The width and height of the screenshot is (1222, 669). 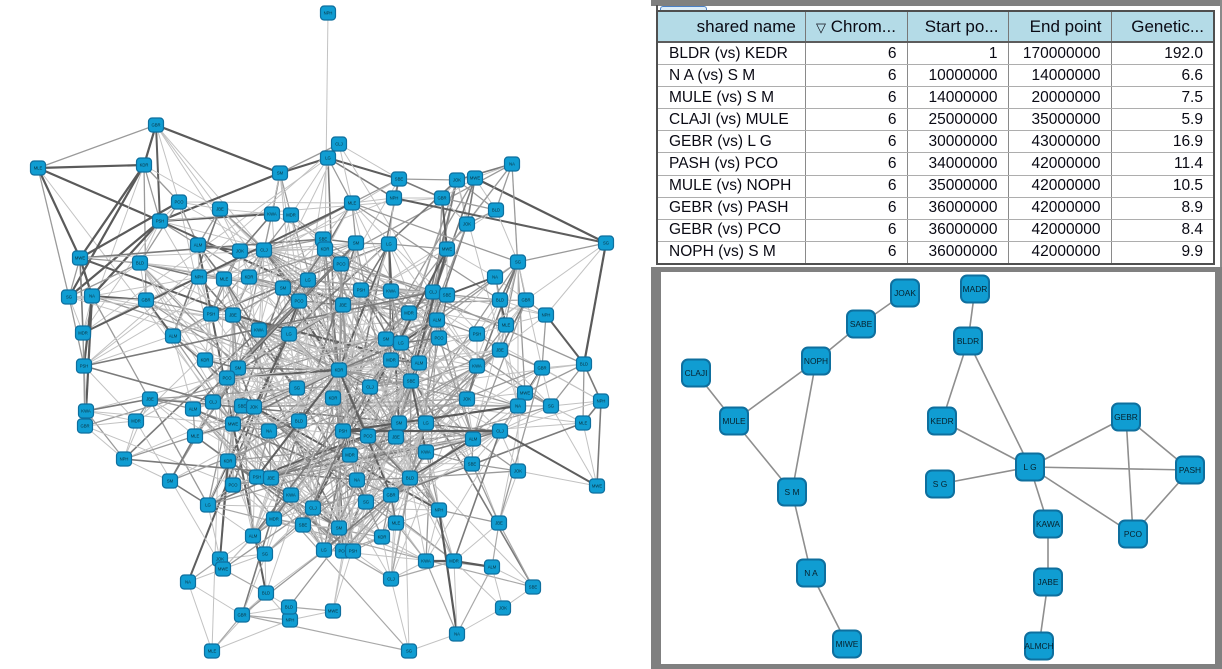 What do you see at coordinates (975, 289) in the screenshot?
I see `svg-text: MADR` at bounding box center [975, 289].